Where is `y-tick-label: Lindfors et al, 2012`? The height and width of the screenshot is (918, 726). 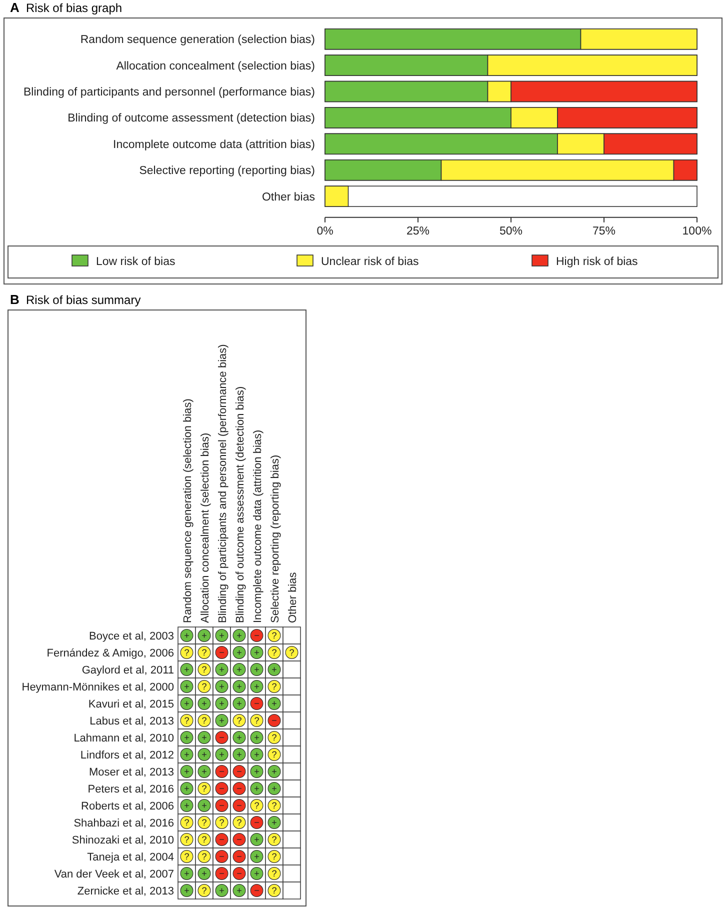 y-tick-label: Lindfors et al, 2012 is located at coordinates (127, 755).